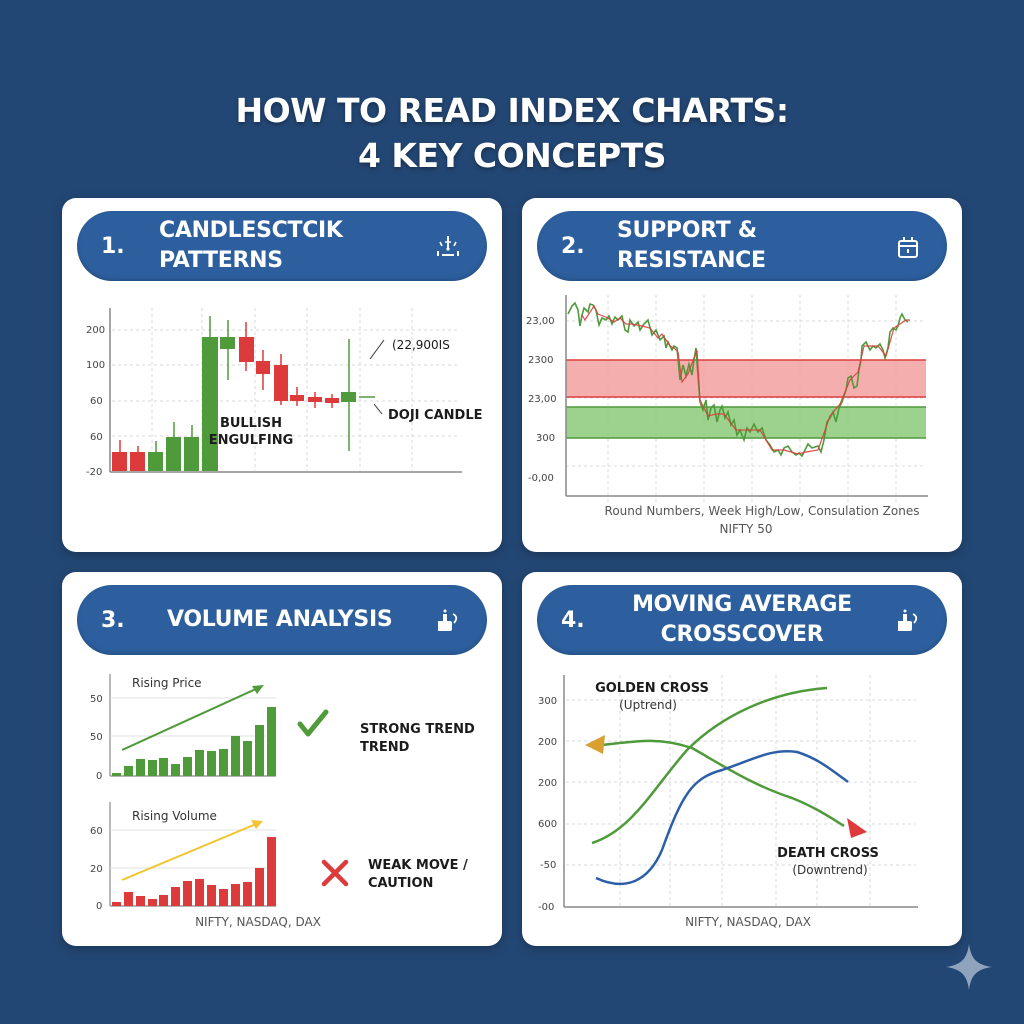 Image resolution: width=1024 pixels, height=1024 pixels. I want to click on card-candlestick-patterns: 1. CANDLESCTCIK PATTERNS, so click(282, 375).